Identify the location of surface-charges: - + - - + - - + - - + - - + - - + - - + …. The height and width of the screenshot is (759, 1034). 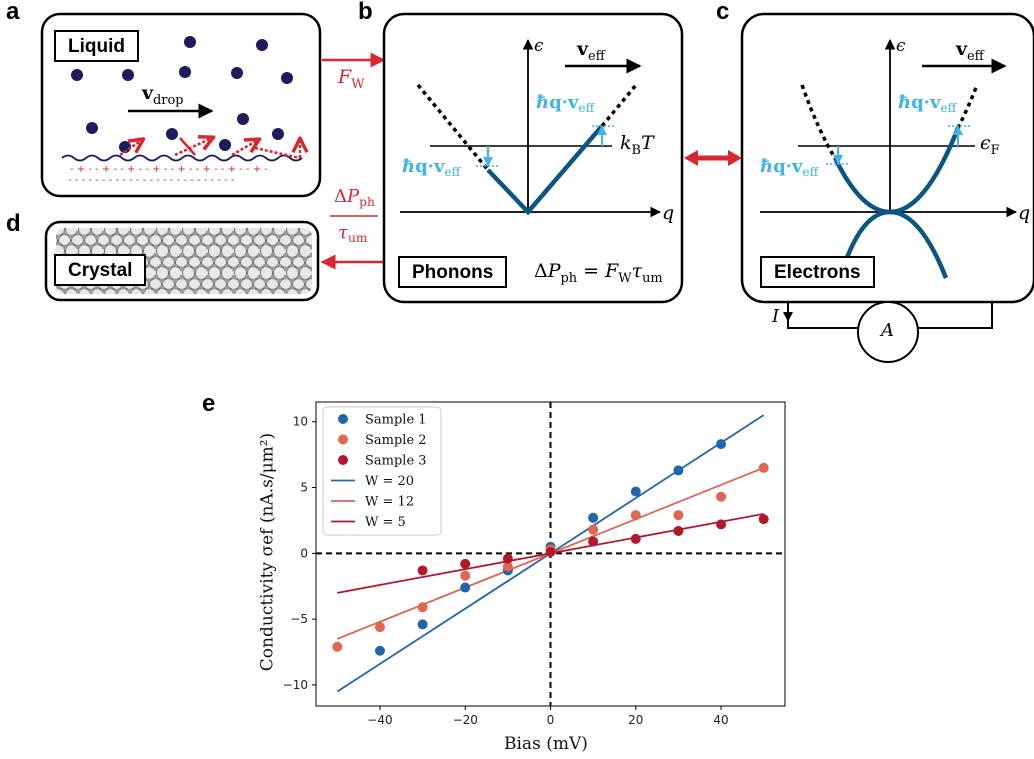
(168, 175).